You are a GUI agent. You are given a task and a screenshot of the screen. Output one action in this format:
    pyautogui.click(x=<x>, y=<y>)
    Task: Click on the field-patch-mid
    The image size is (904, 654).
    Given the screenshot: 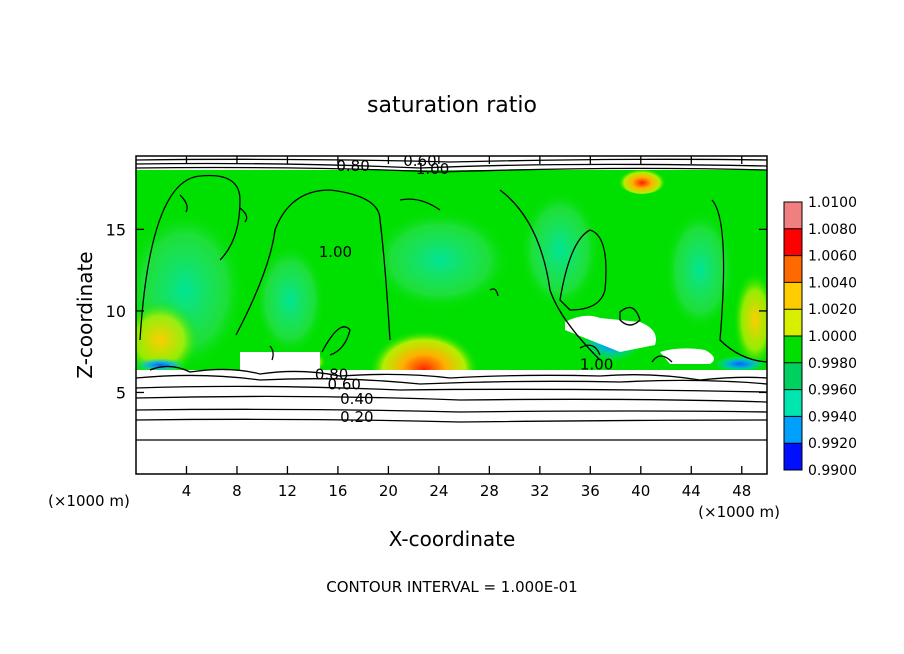 What is the action you would take?
    pyautogui.click(x=290, y=300)
    